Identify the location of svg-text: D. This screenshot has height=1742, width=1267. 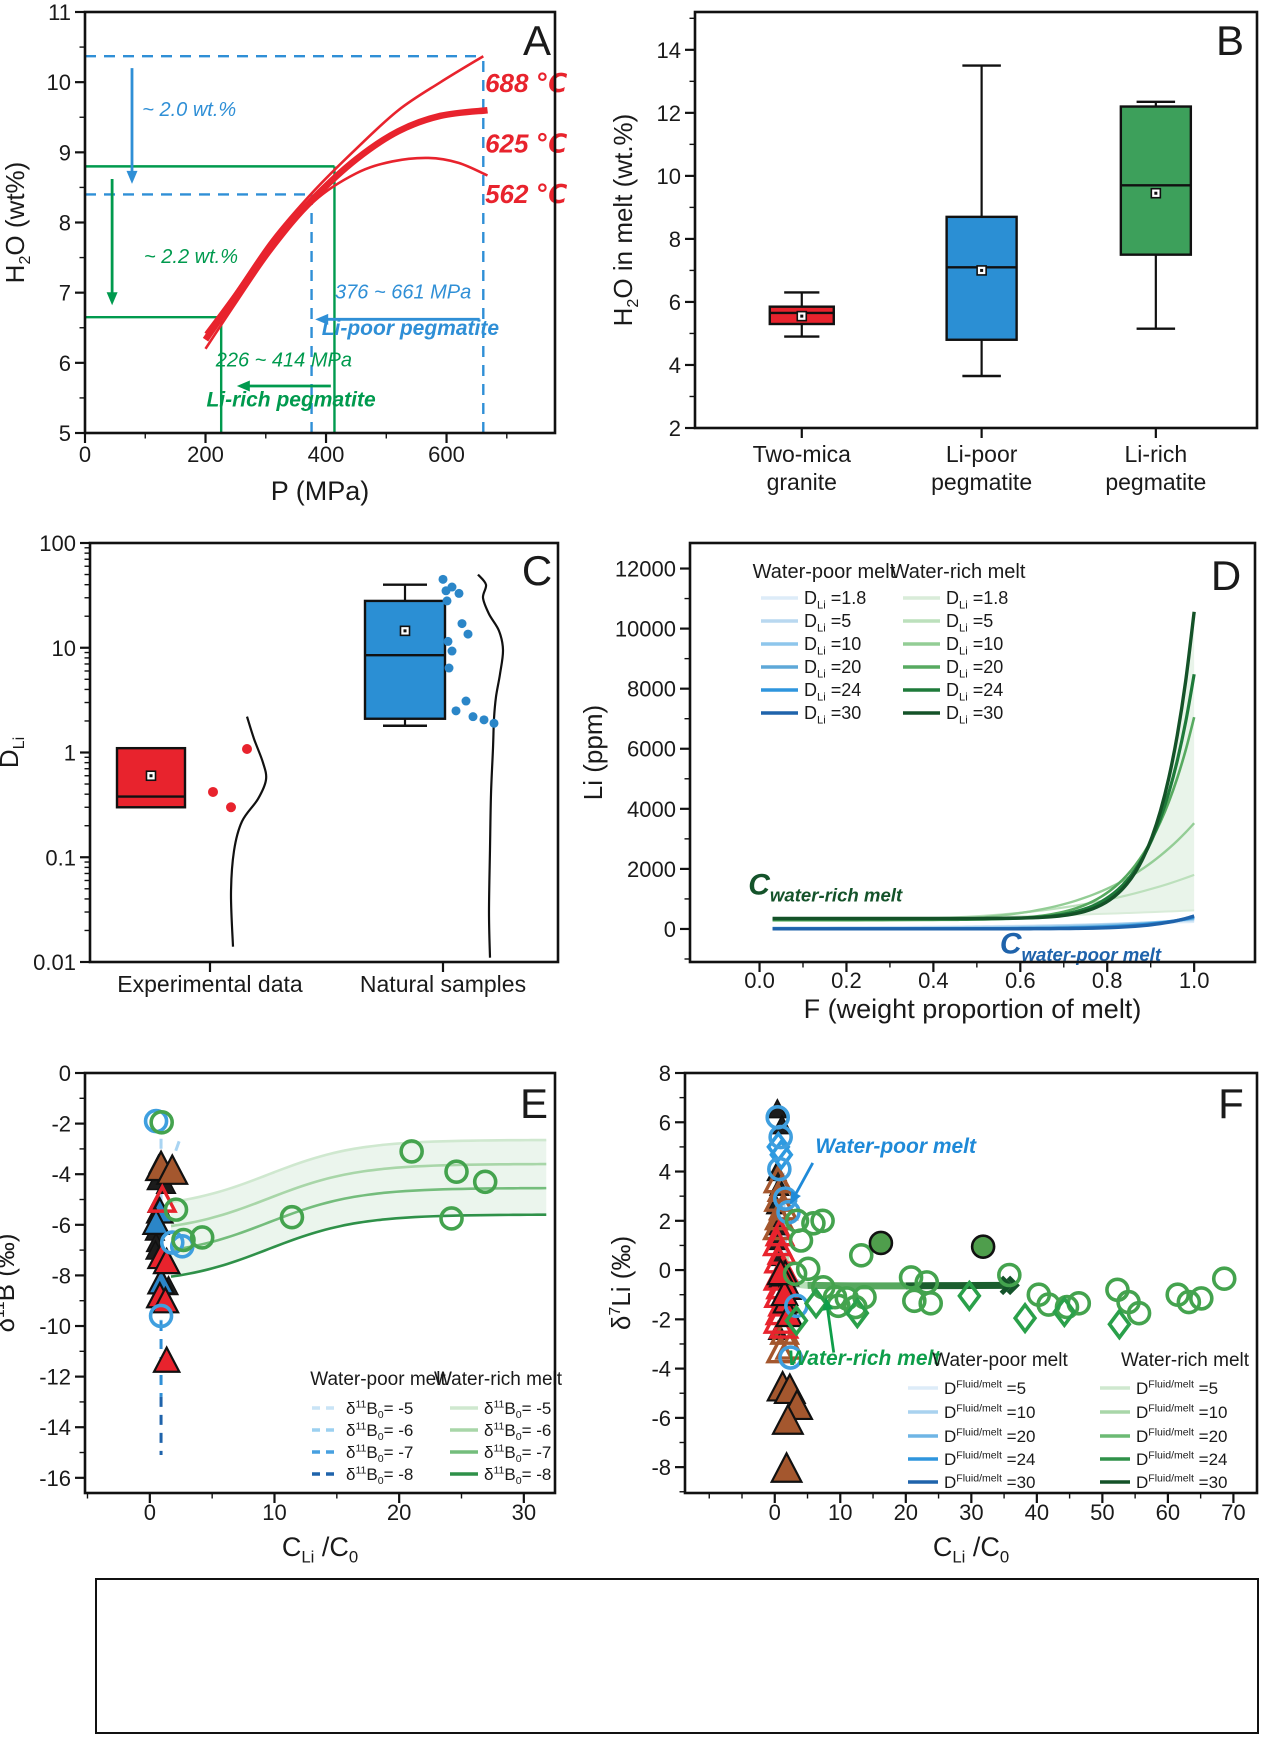
(1226, 575).